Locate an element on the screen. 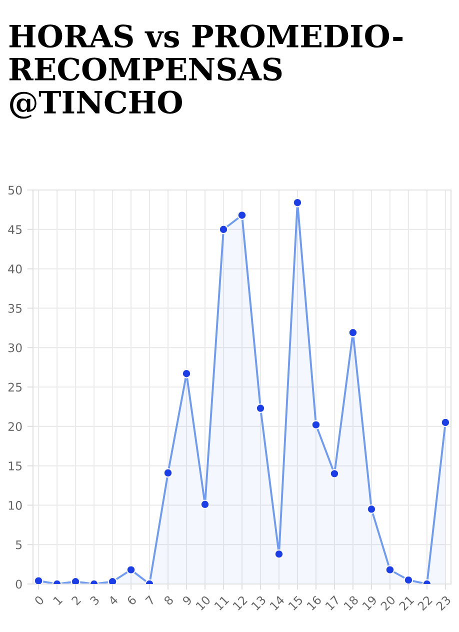 The width and height of the screenshot is (459, 632). x-tick-label: 6 is located at coordinates (131, 600).